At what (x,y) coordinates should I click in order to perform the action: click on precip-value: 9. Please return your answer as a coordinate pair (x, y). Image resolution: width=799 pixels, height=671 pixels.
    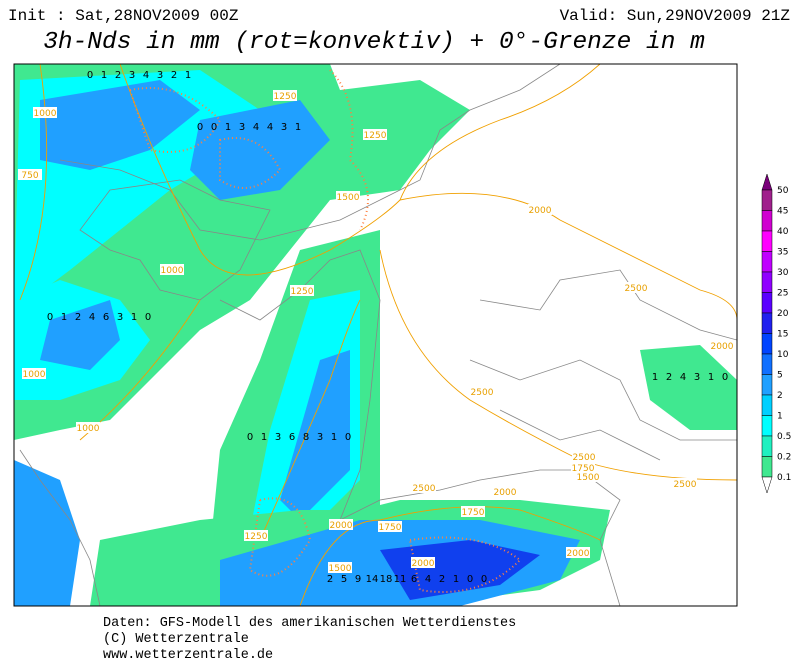
    Looking at the image, I should click on (358, 579).